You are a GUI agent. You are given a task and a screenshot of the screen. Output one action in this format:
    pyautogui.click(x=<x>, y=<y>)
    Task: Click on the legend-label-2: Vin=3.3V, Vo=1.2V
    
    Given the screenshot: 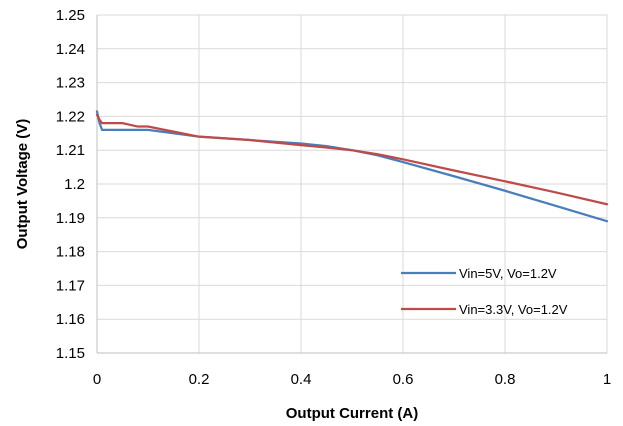 What is the action you would take?
    pyautogui.click(x=513, y=309)
    